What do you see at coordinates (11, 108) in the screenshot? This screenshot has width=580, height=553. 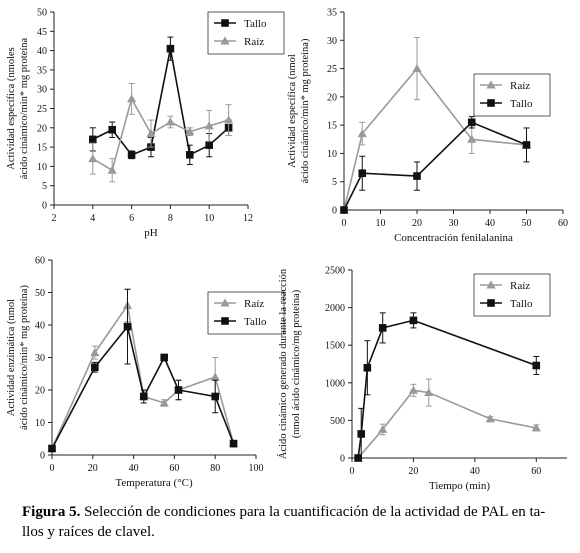 I see `y-axis-label-line-1: Actividad específica (nmoles` at bounding box center [11, 108].